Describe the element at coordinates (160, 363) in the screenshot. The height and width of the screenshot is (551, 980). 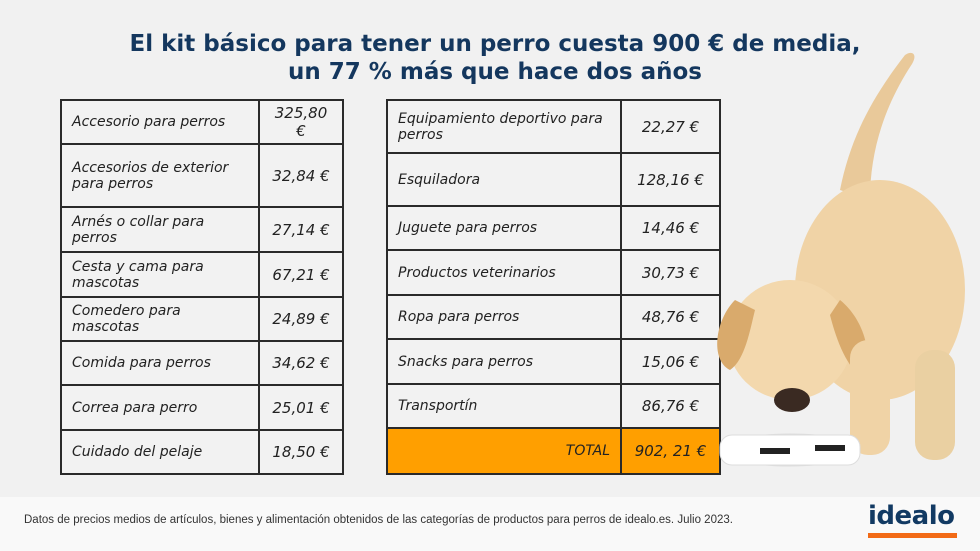
I see `item-name: Comida para perros` at that location.